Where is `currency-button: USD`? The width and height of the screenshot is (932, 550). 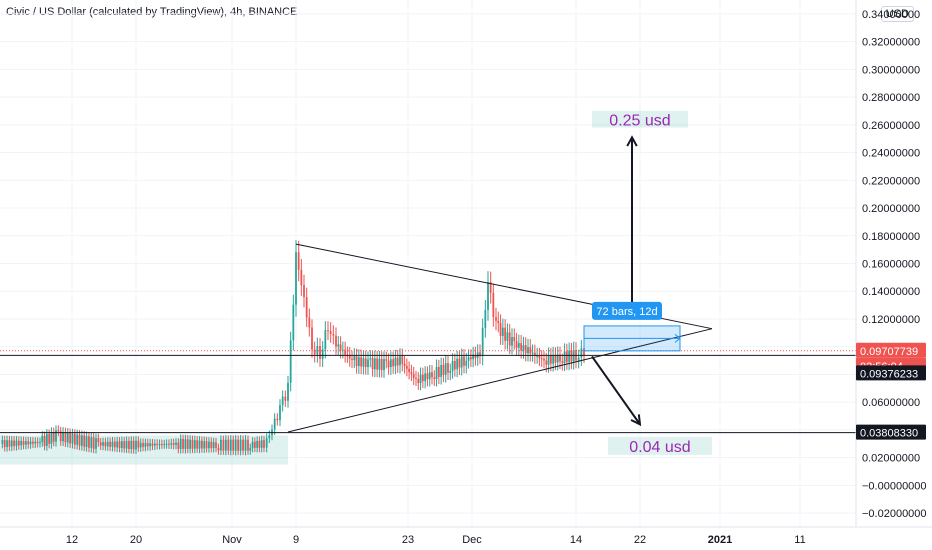 currency-button: USD is located at coordinates (897, 14).